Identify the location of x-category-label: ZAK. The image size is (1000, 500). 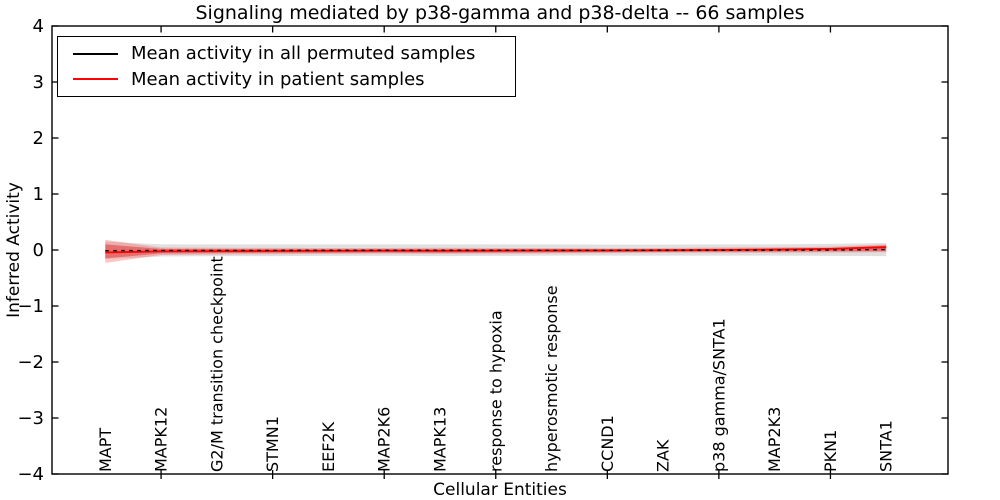
(663, 455).